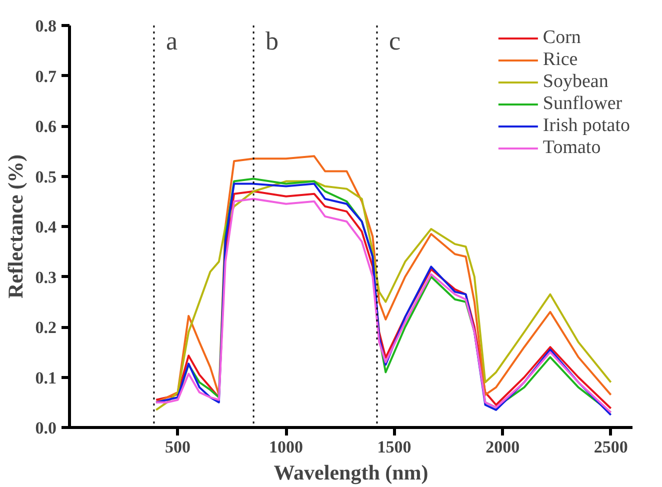 The image size is (662, 487). Describe the element at coordinates (575, 82) in the screenshot. I see `legend-label: Soybean` at that location.